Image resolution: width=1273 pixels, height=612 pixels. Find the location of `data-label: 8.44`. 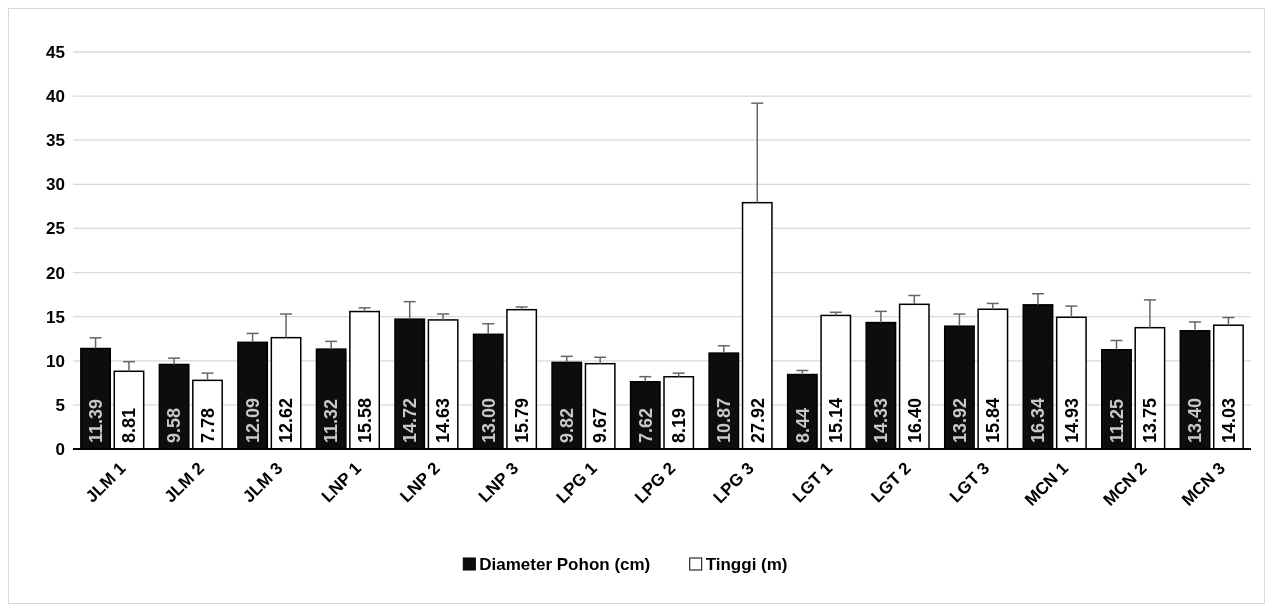

data-label: 8.44 is located at coordinates (802, 425).